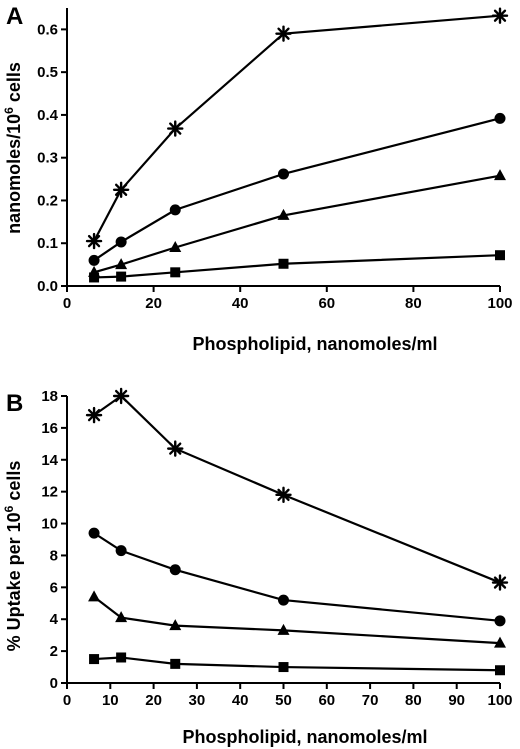  I want to click on panel-b-series-line-triangle, so click(297, 620).